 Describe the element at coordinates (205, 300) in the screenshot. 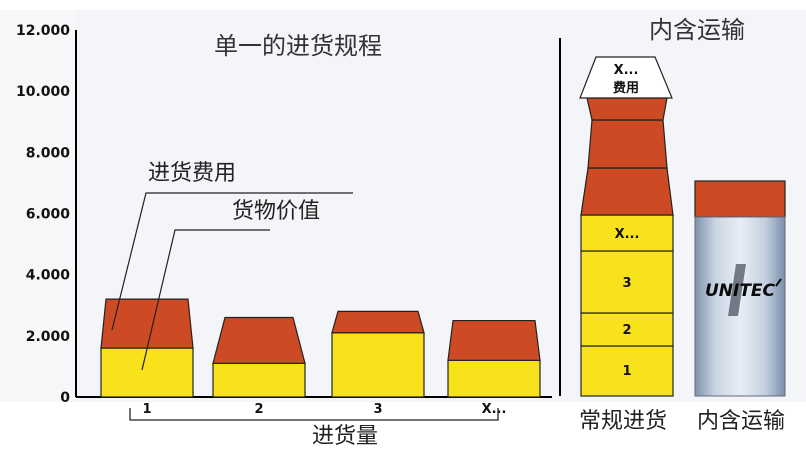

I see `goods-value-leader-line` at that location.